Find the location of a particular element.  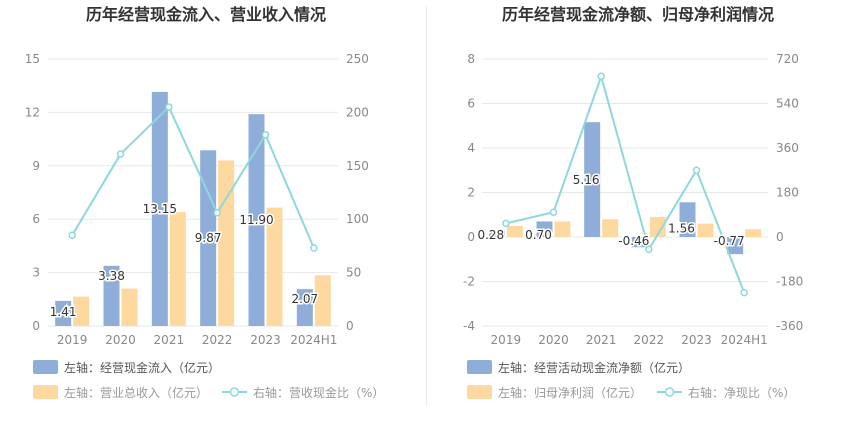

legend-label-series-3: 右轴：净现比（%） is located at coordinates (741, 392).